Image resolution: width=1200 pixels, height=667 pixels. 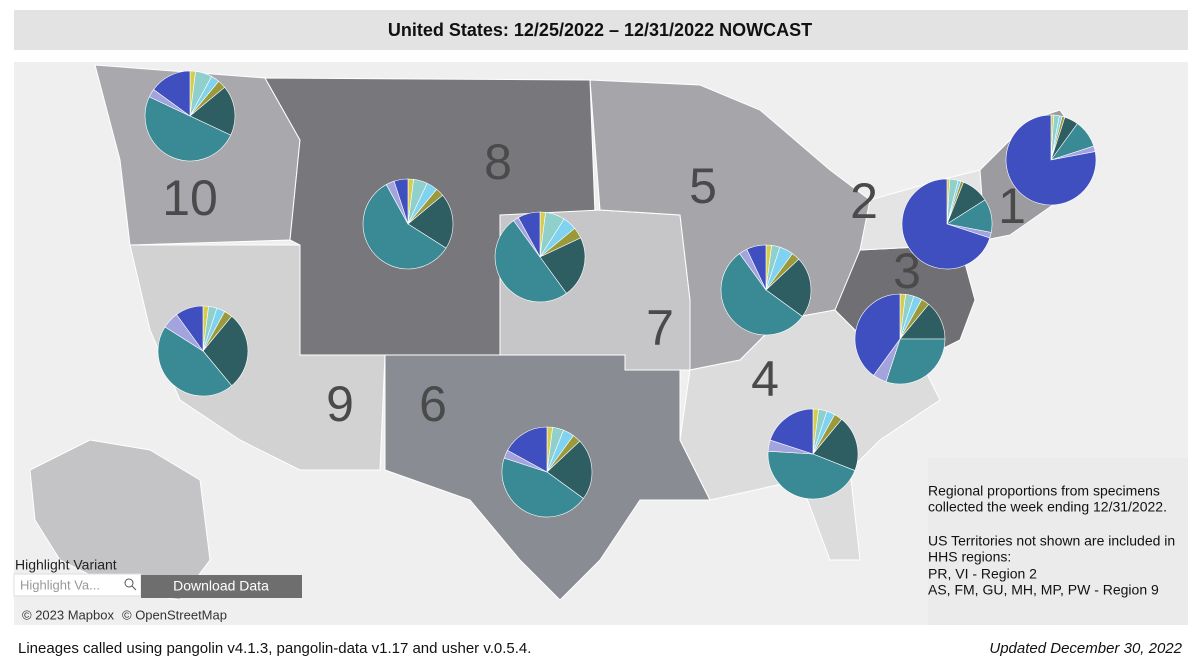 What do you see at coordinates (982, 574) in the screenshot?
I see `note-line: PR, VI - Region 2` at bounding box center [982, 574].